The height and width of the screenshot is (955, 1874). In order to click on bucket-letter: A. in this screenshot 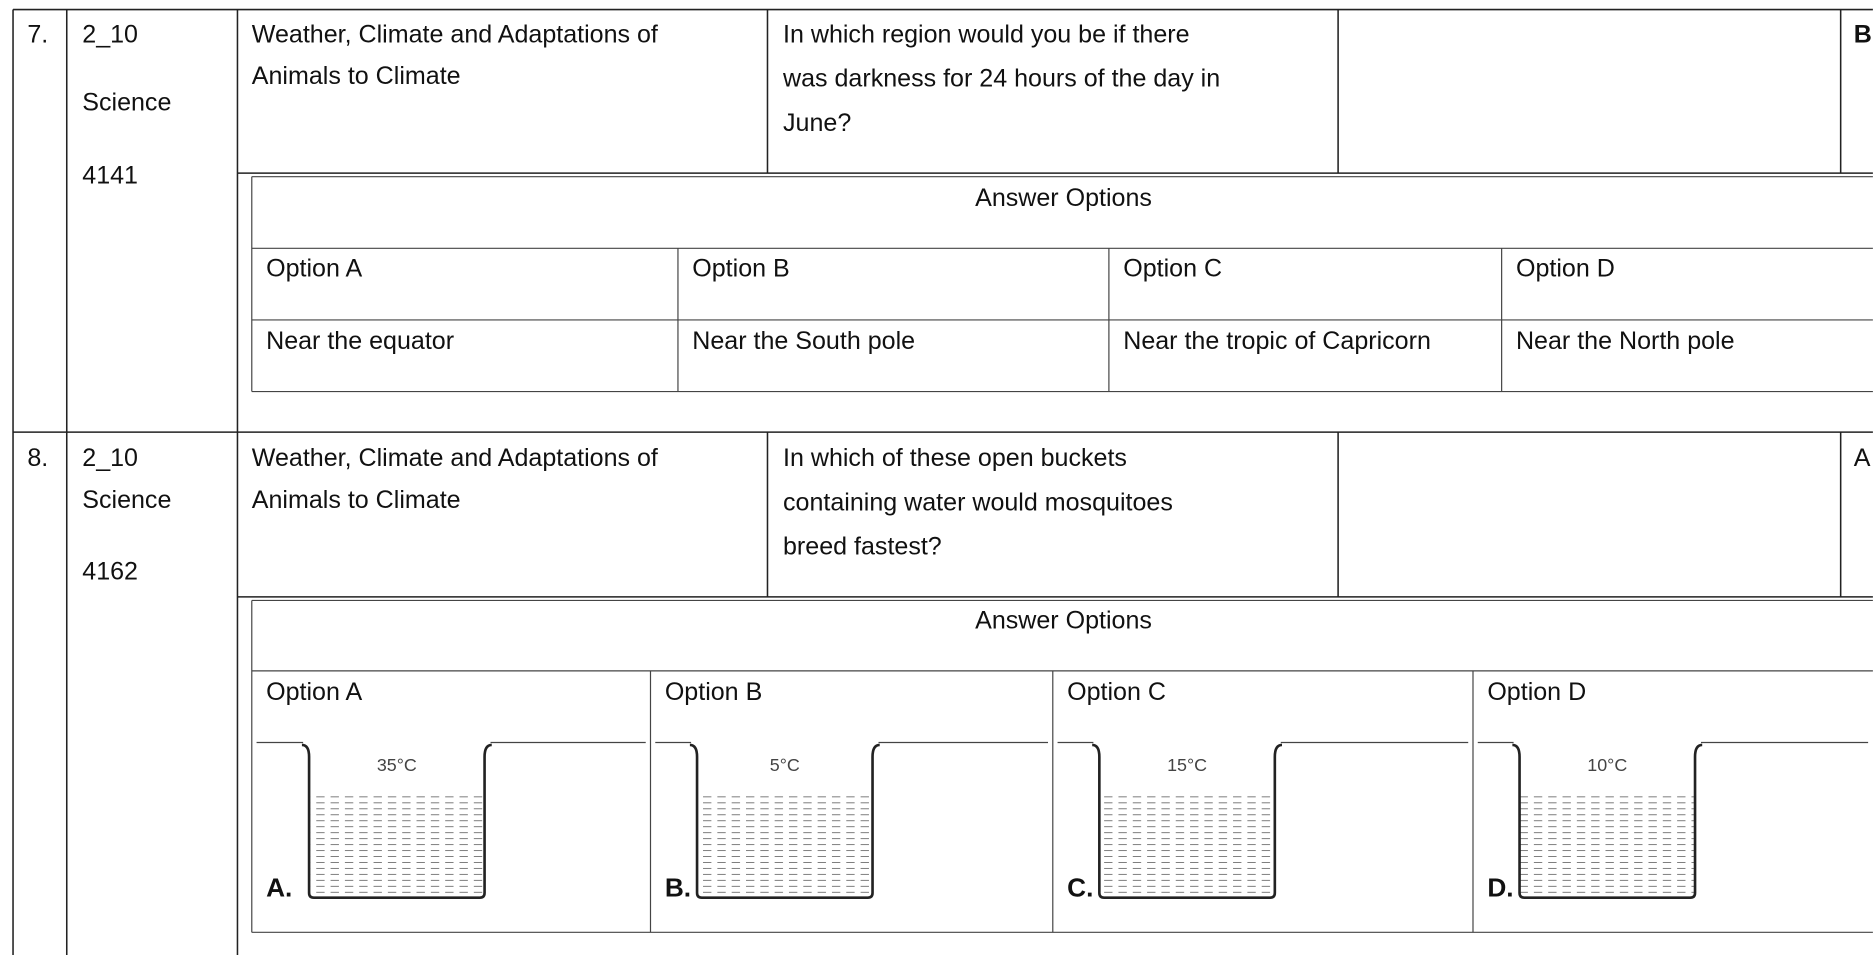, I will do `click(279, 887)`.